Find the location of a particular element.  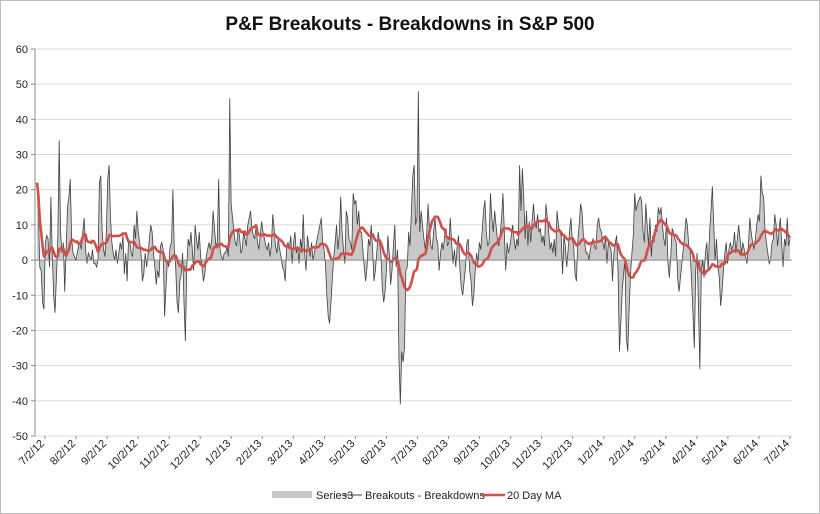

legend: Series3 Breakouts - Breakdowns 20 Day MA is located at coordinates (417, 496).